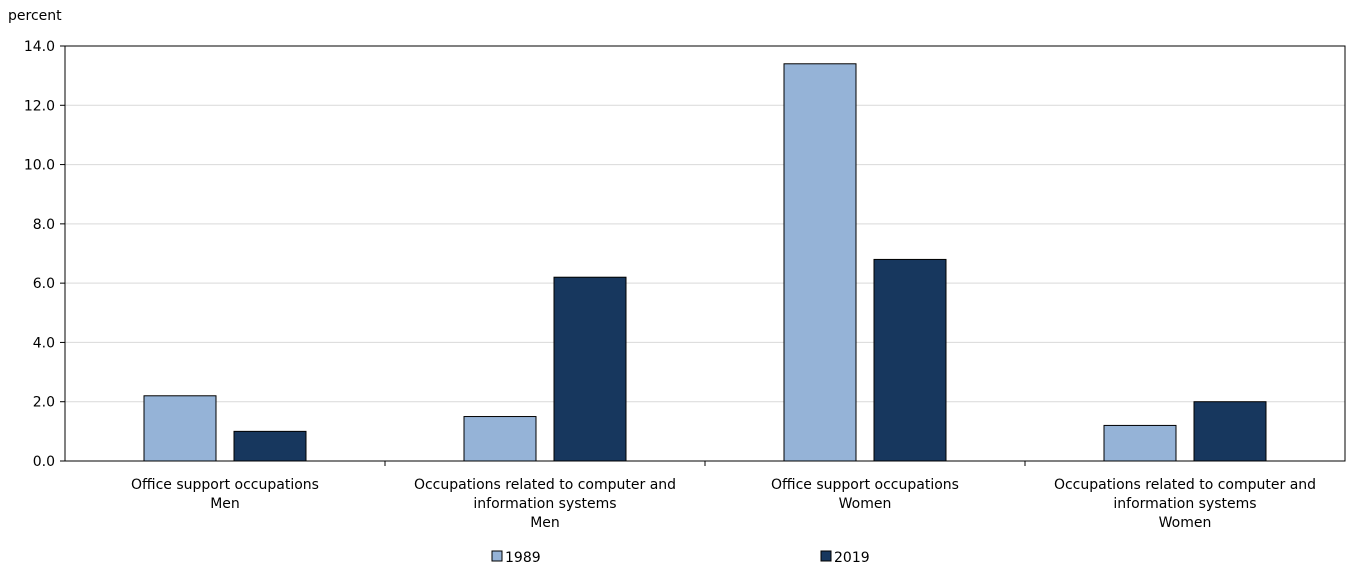 The height and width of the screenshot is (571, 1351). I want to click on legend-swatch-2019, so click(826, 556).